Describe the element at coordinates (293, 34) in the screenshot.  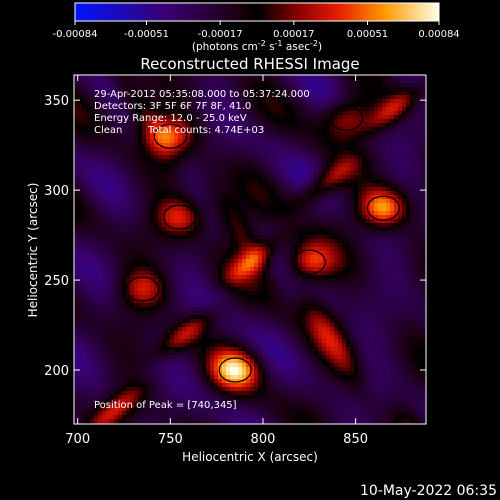
I see `colorbar-tick-label: 0.00017` at that location.